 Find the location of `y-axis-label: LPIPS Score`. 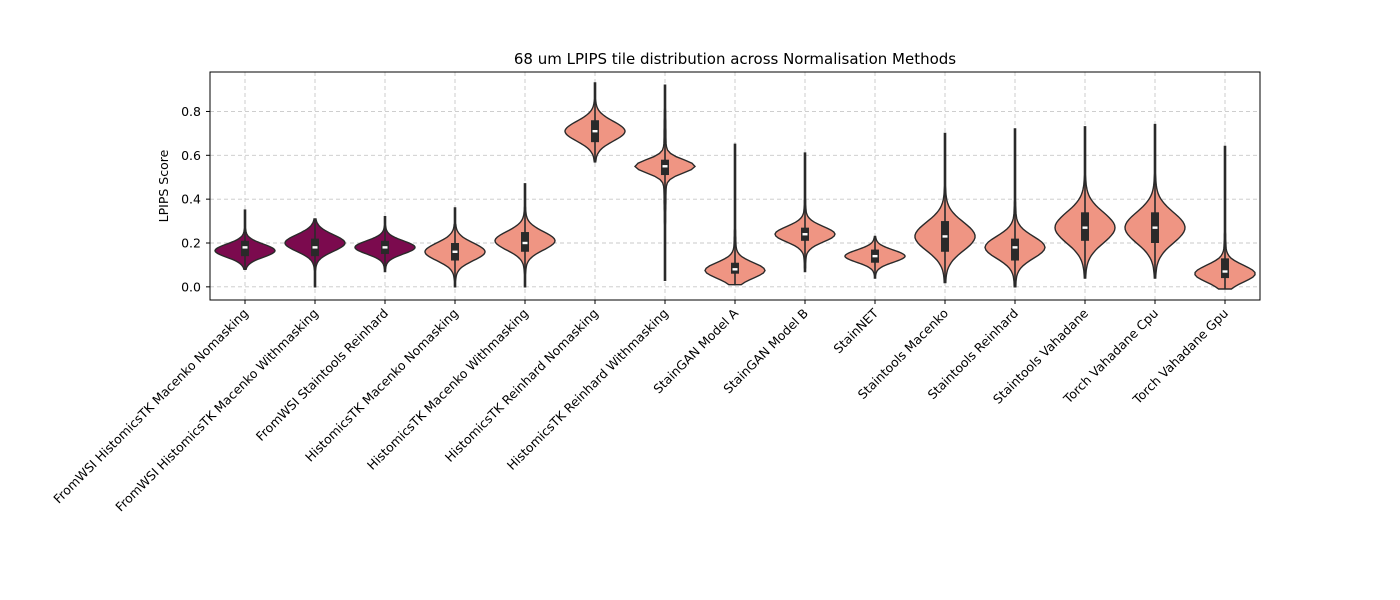

y-axis-label: LPIPS Score is located at coordinates (163, 185).